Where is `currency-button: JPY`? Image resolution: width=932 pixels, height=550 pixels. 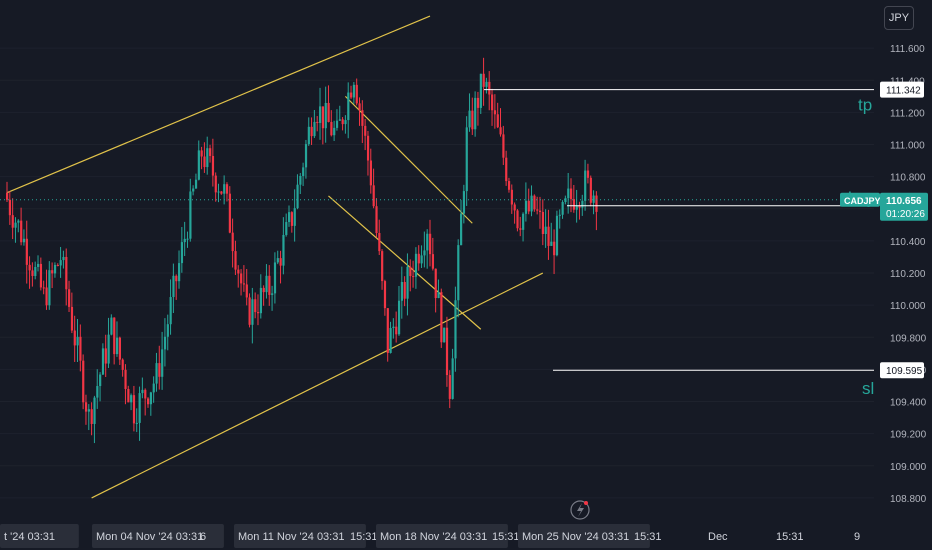
currency-button: JPY is located at coordinates (899, 18).